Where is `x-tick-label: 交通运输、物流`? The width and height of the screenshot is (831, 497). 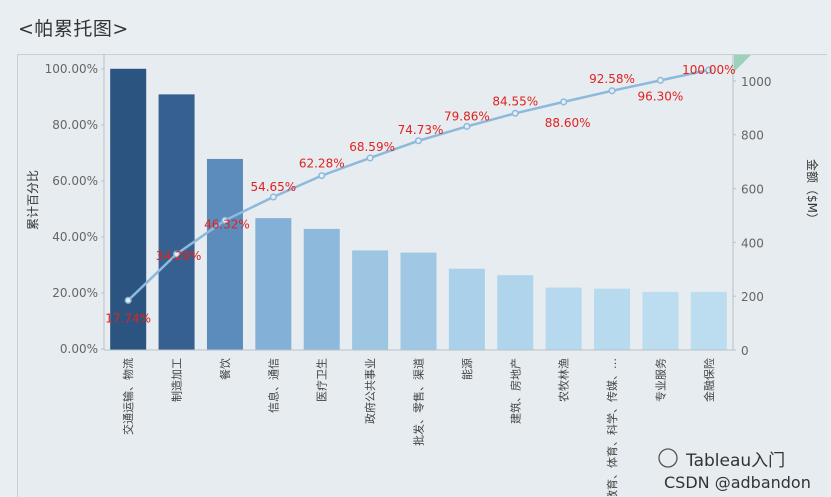 x-tick-label: 交通运输、物流 is located at coordinates (128, 396).